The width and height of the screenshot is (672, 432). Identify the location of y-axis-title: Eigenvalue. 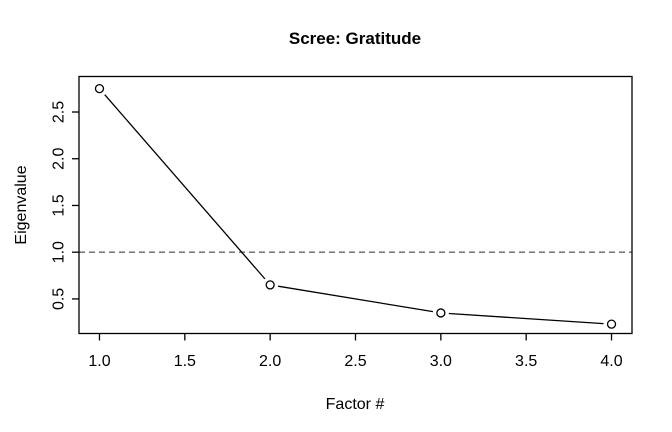
(21, 204).